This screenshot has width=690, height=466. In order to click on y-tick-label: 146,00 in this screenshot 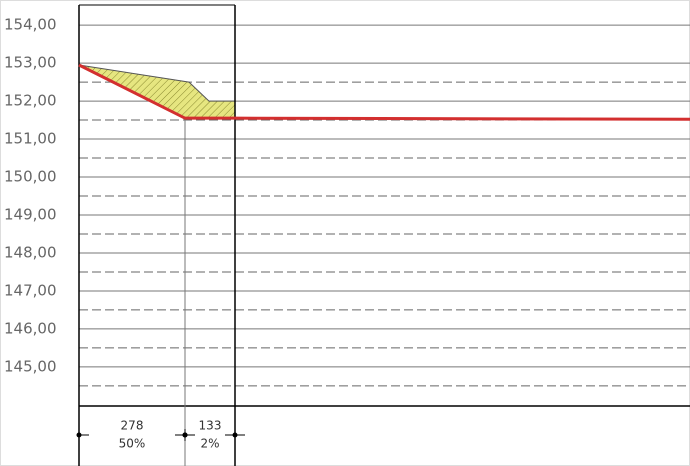, I will do `click(30, 328)`.